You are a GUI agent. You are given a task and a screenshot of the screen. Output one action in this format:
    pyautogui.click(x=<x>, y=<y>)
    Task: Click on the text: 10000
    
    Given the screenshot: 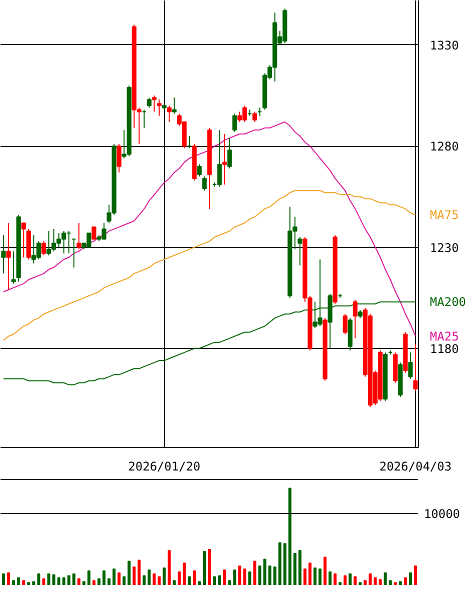 What is the action you would take?
    pyautogui.click(x=442, y=514)
    